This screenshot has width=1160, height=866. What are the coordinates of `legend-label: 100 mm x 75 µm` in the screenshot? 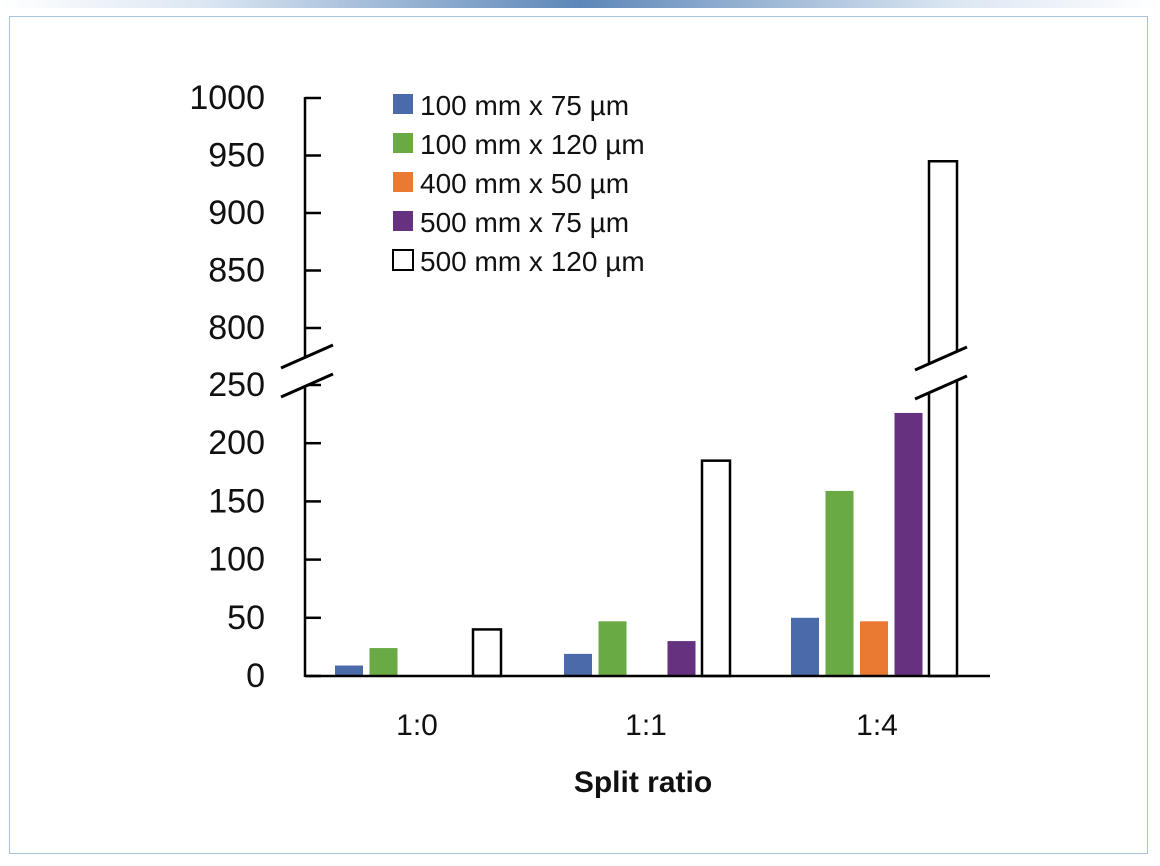 It's located at (524, 105).